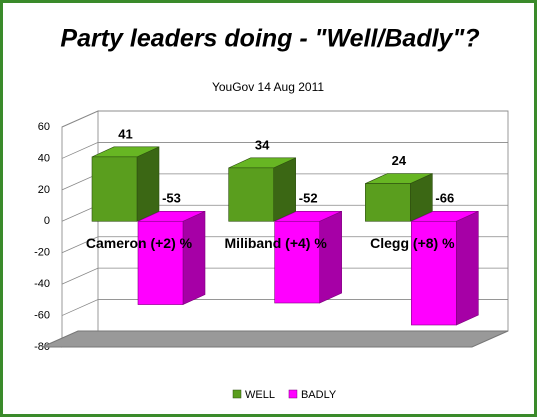 The width and height of the screenshot is (537, 417). Describe the element at coordinates (44, 127) in the screenshot. I see `y-tick-label: 60` at that location.